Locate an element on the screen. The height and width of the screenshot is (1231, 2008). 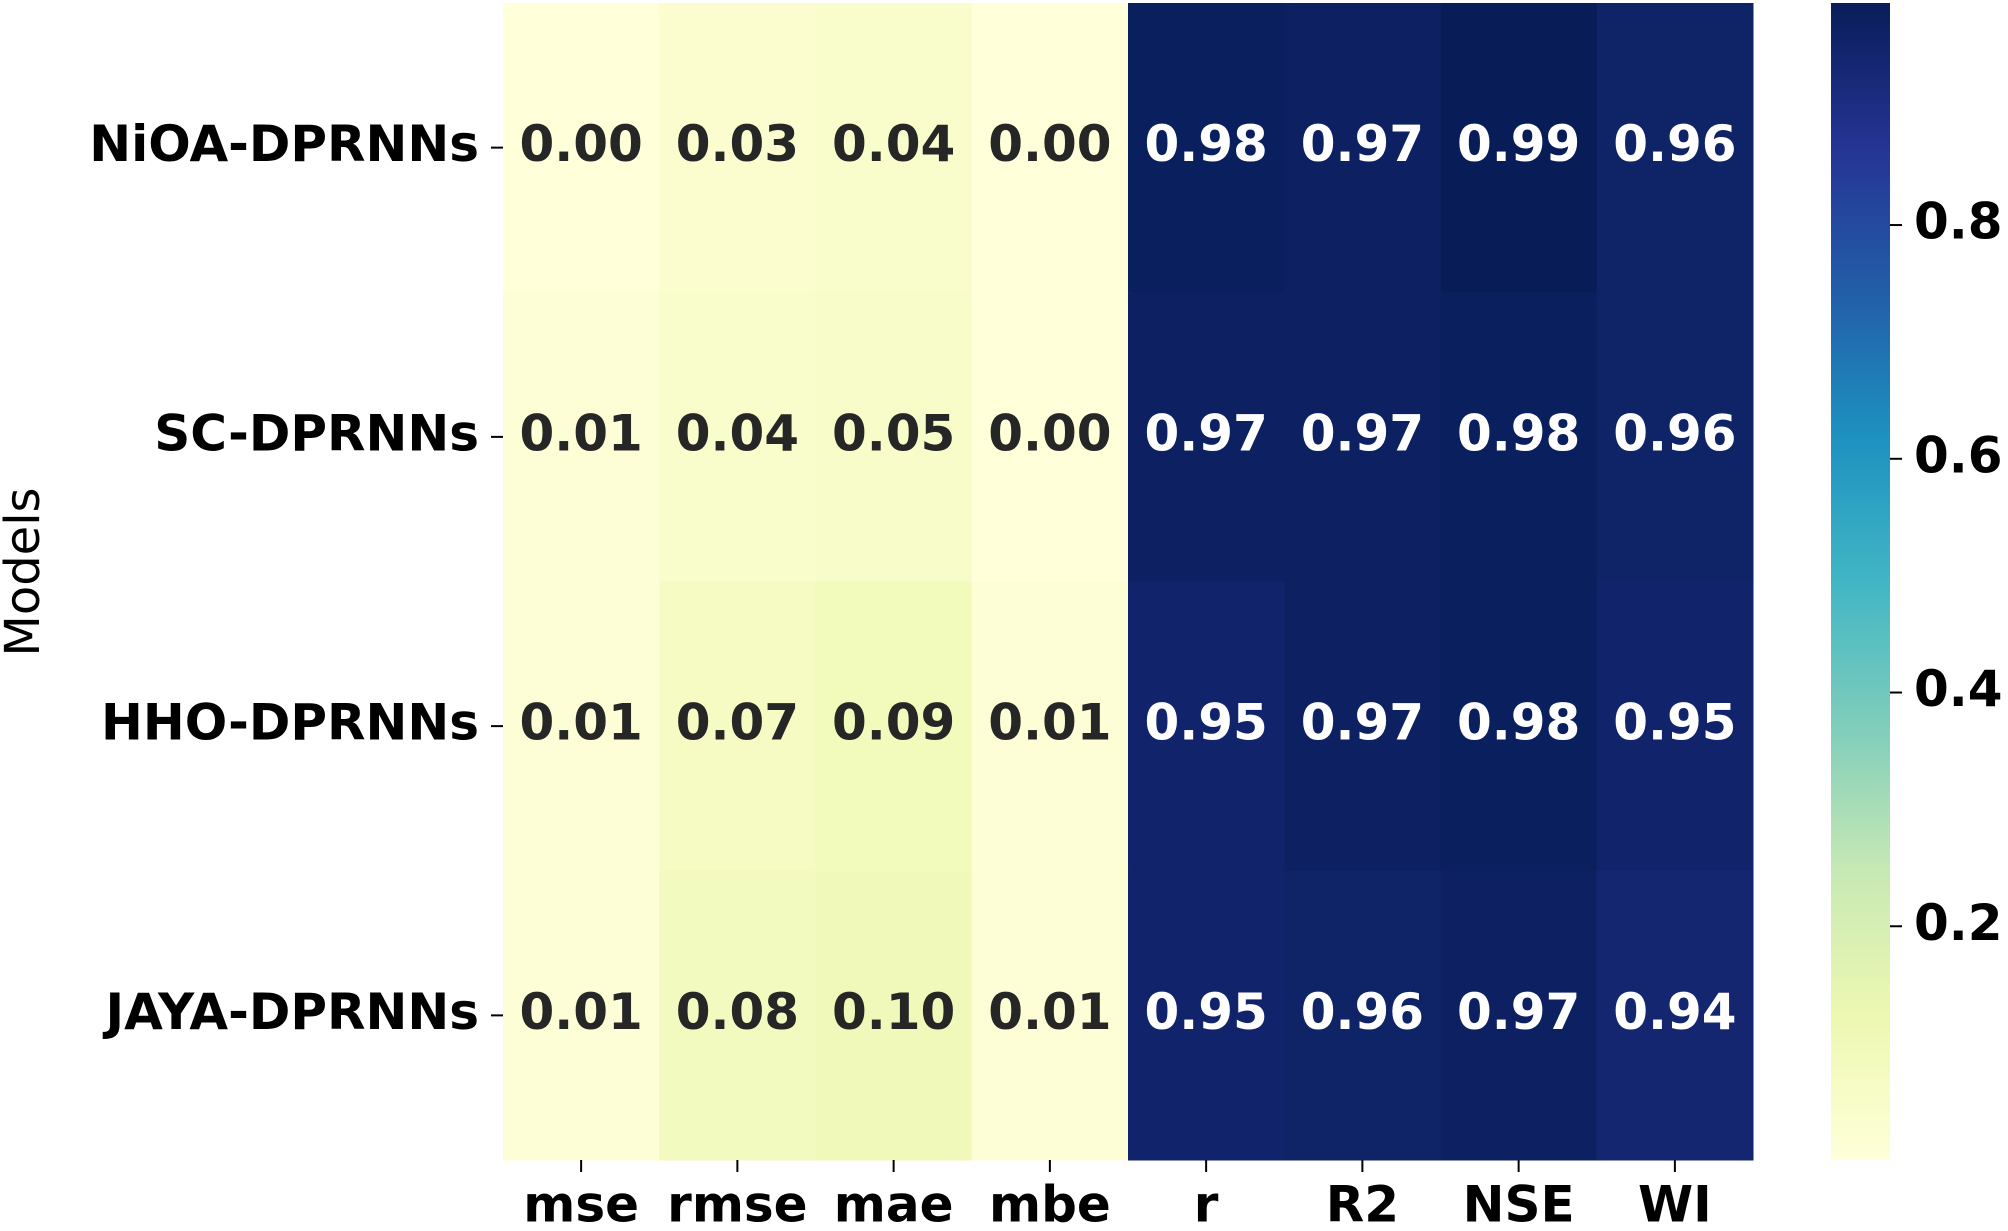
x-tick-label: mbe is located at coordinates (1050, 1203).